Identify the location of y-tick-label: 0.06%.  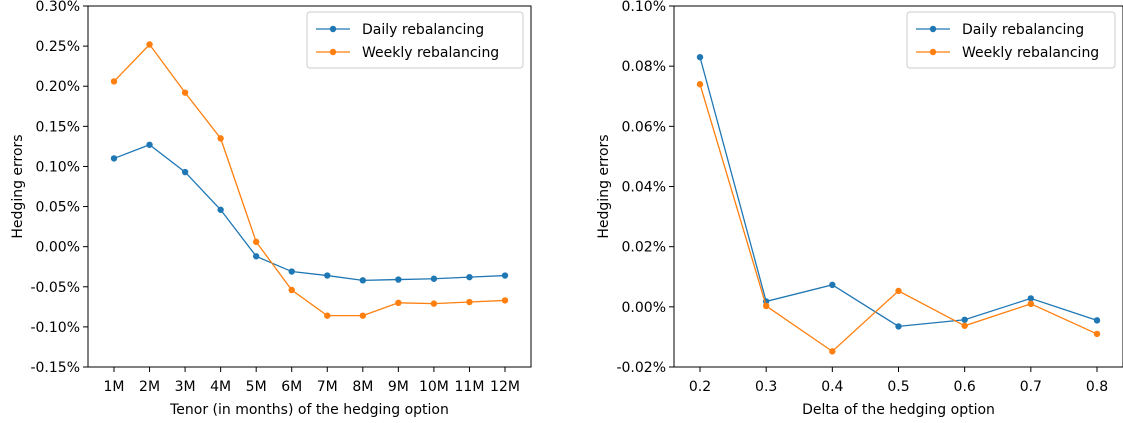
(644, 127).